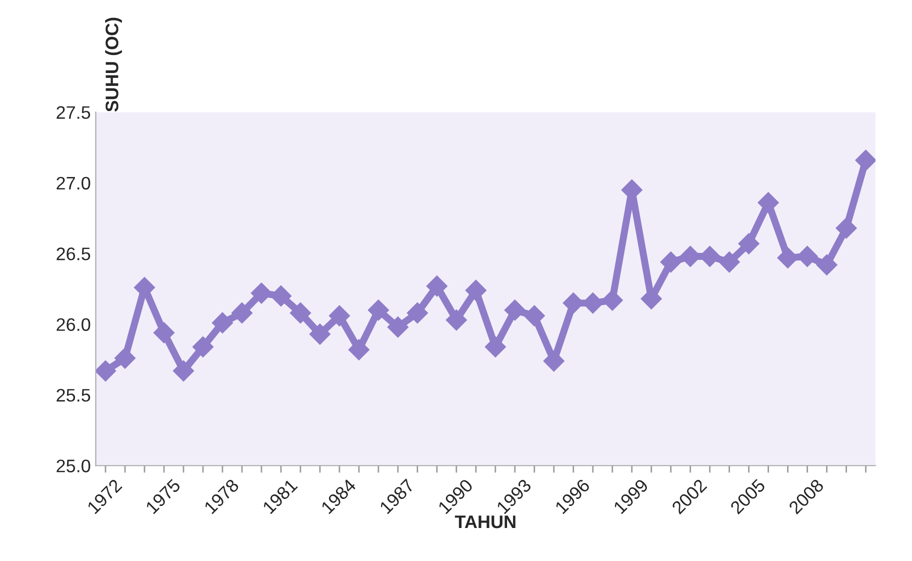 The width and height of the screenshot is (912, 561). I want to click on y-tick-label: 26.0, so click(73, 324).